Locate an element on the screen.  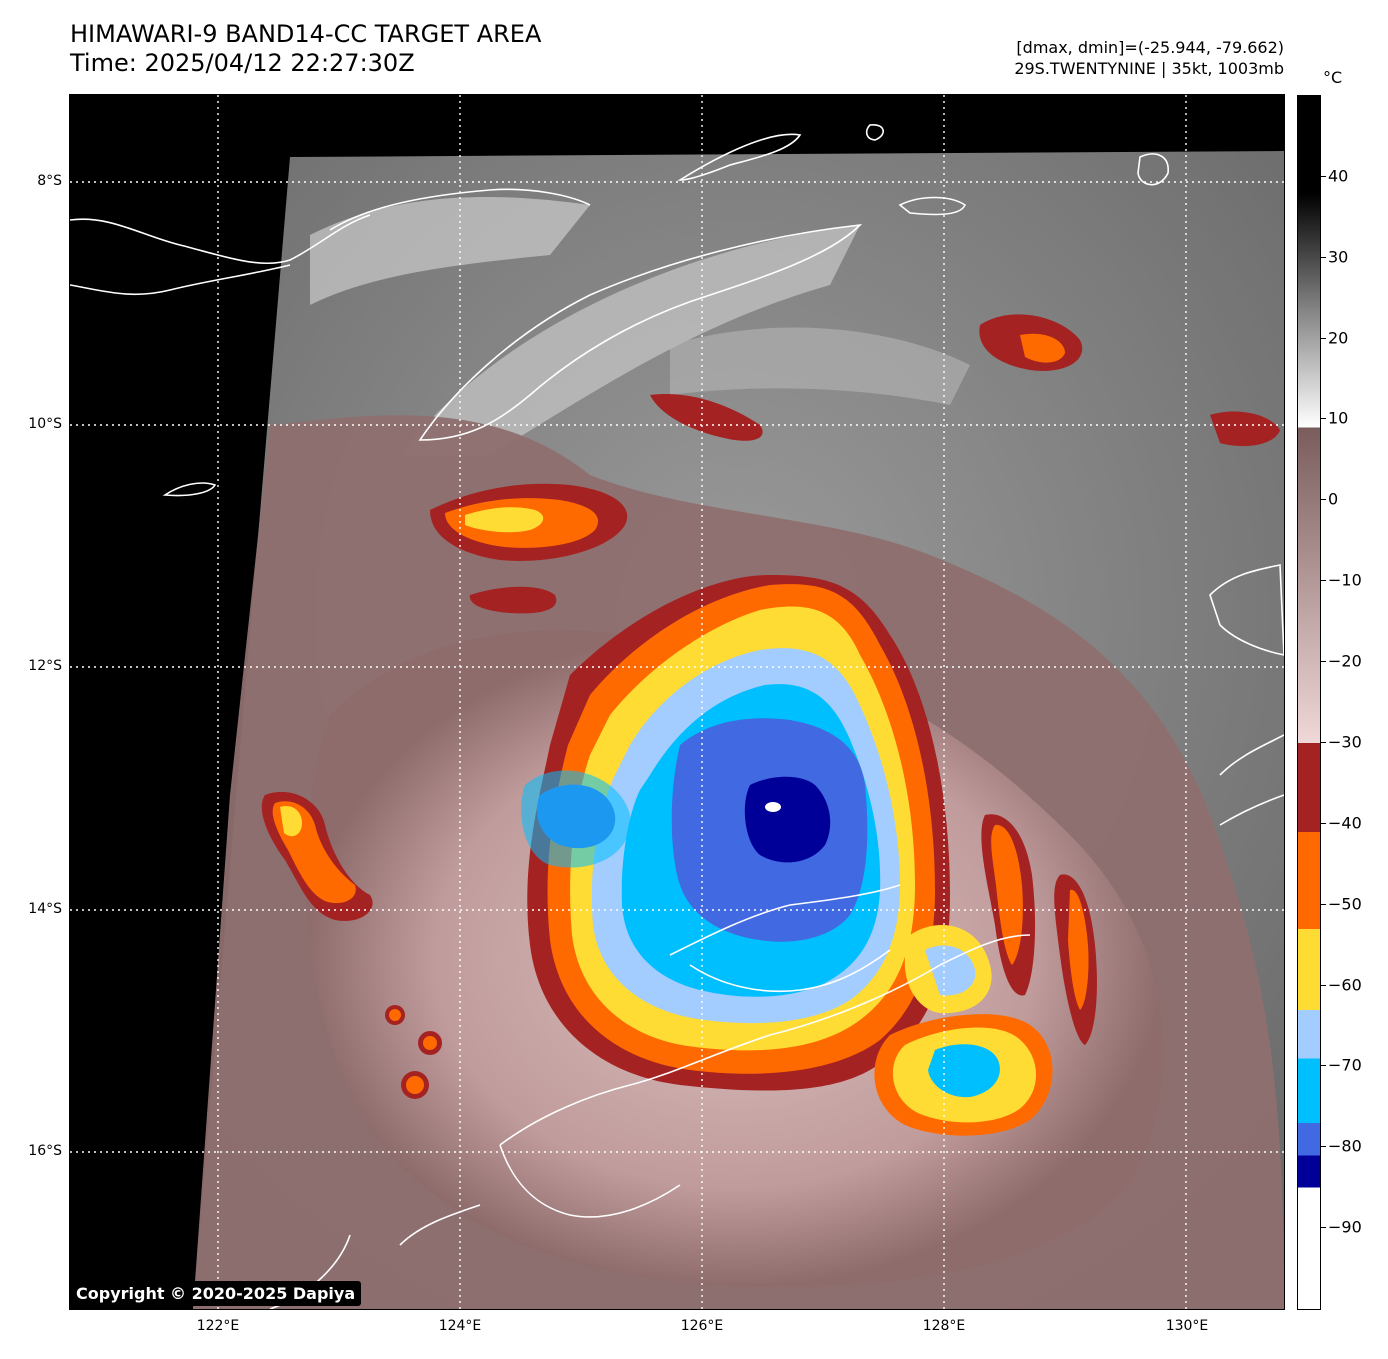
colorbar-tick-label: −70 is located at coordinates (1345, 1065).